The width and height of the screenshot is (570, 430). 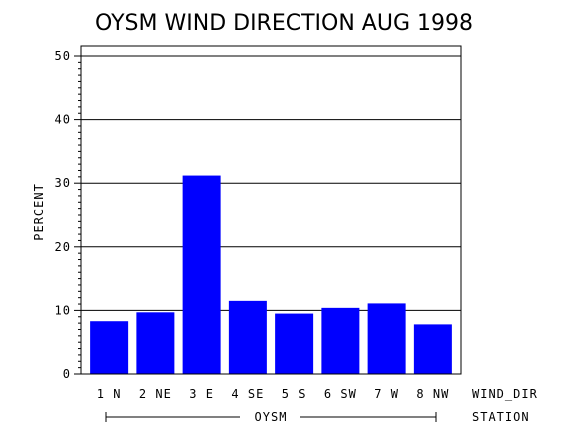 What do you see at coordinates (63, 56) in the screenshot?
I see `y-tick-label: 50` at bounding box center [63, 56].